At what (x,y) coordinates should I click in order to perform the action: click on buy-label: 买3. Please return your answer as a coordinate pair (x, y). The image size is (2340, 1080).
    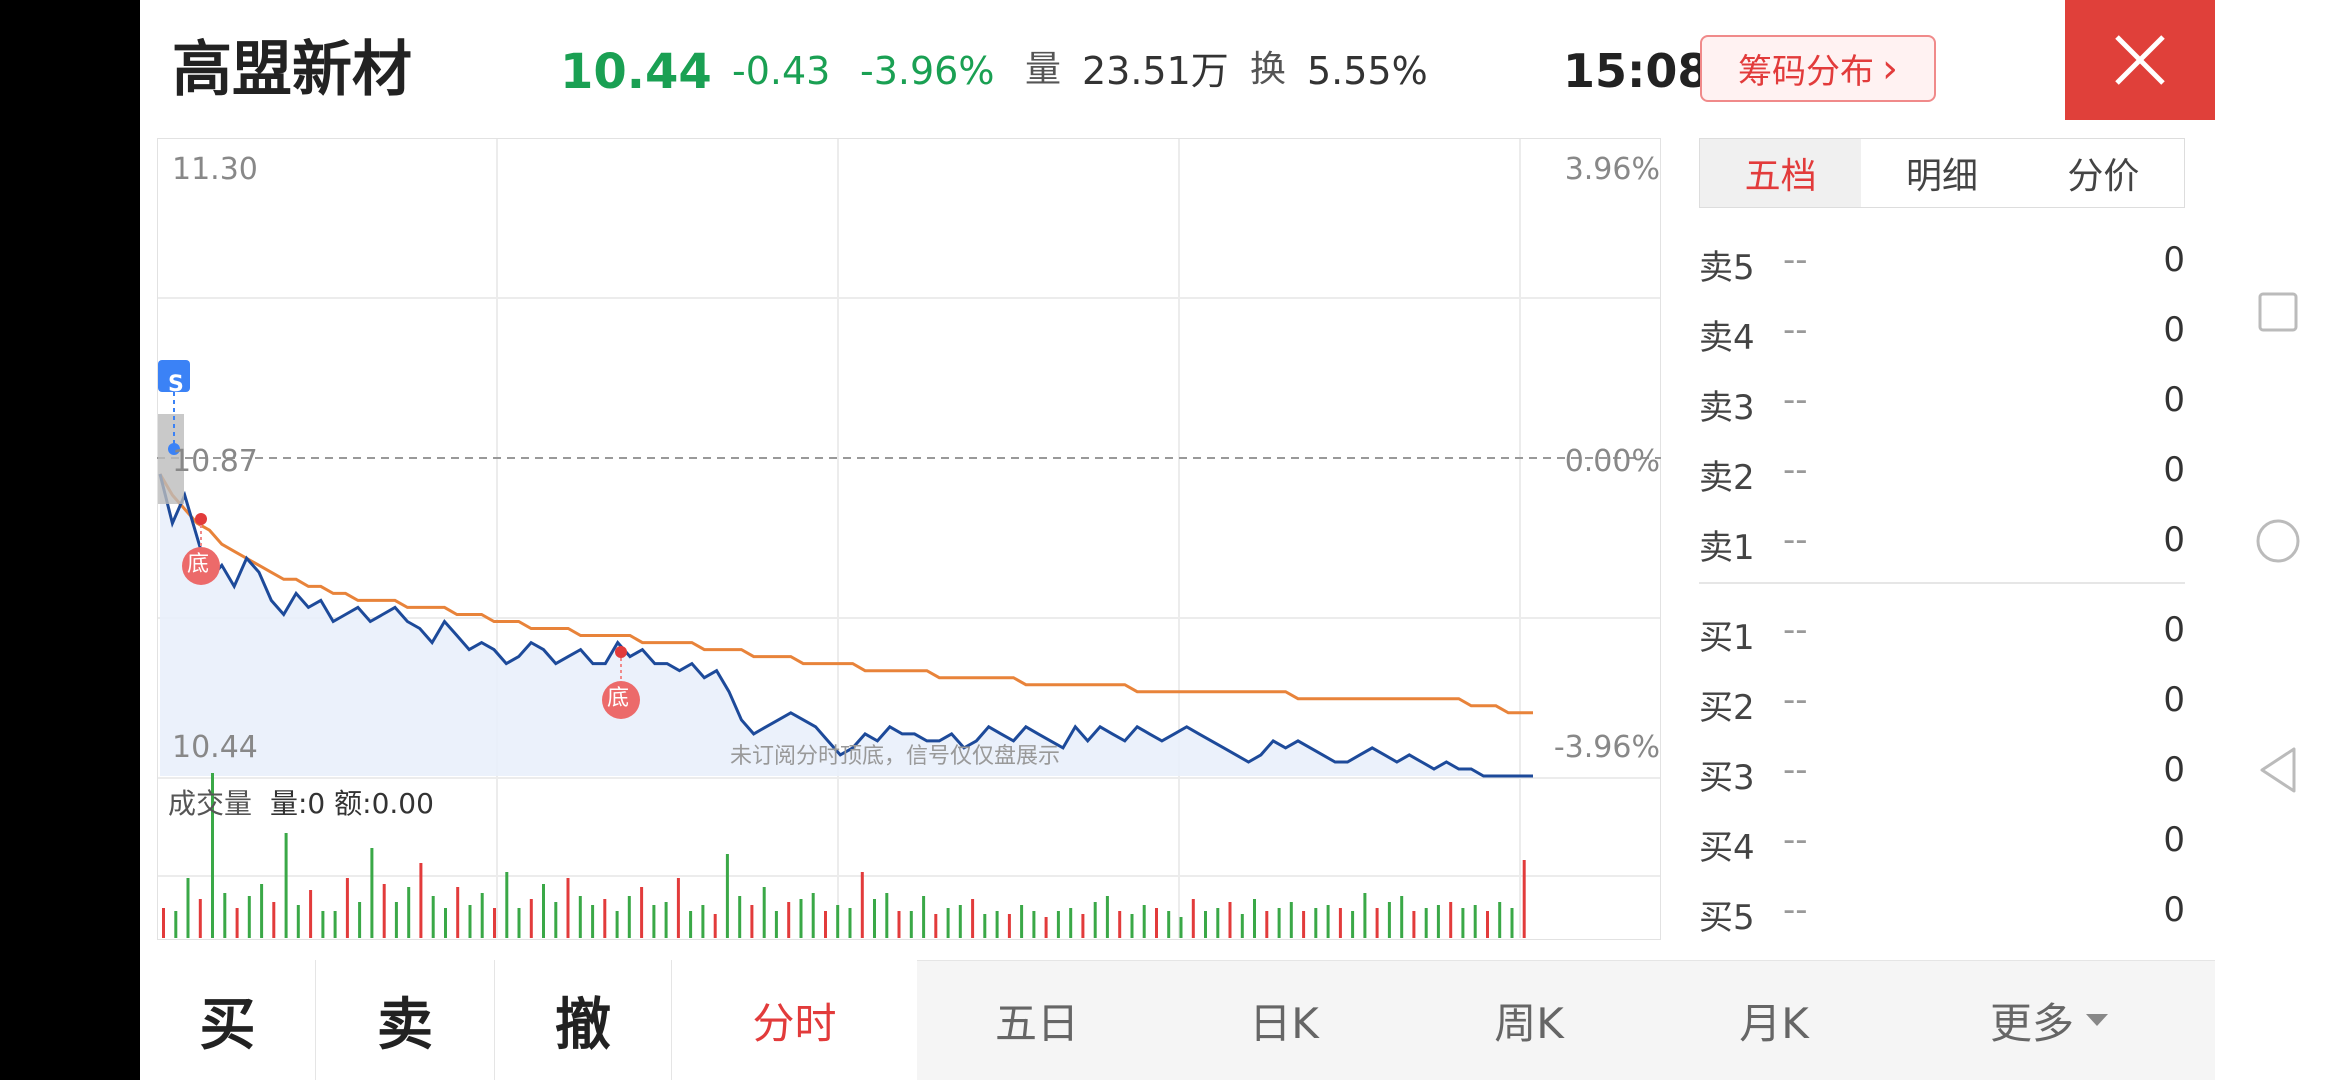
    Looking at the image, I should click on (1727, 778).